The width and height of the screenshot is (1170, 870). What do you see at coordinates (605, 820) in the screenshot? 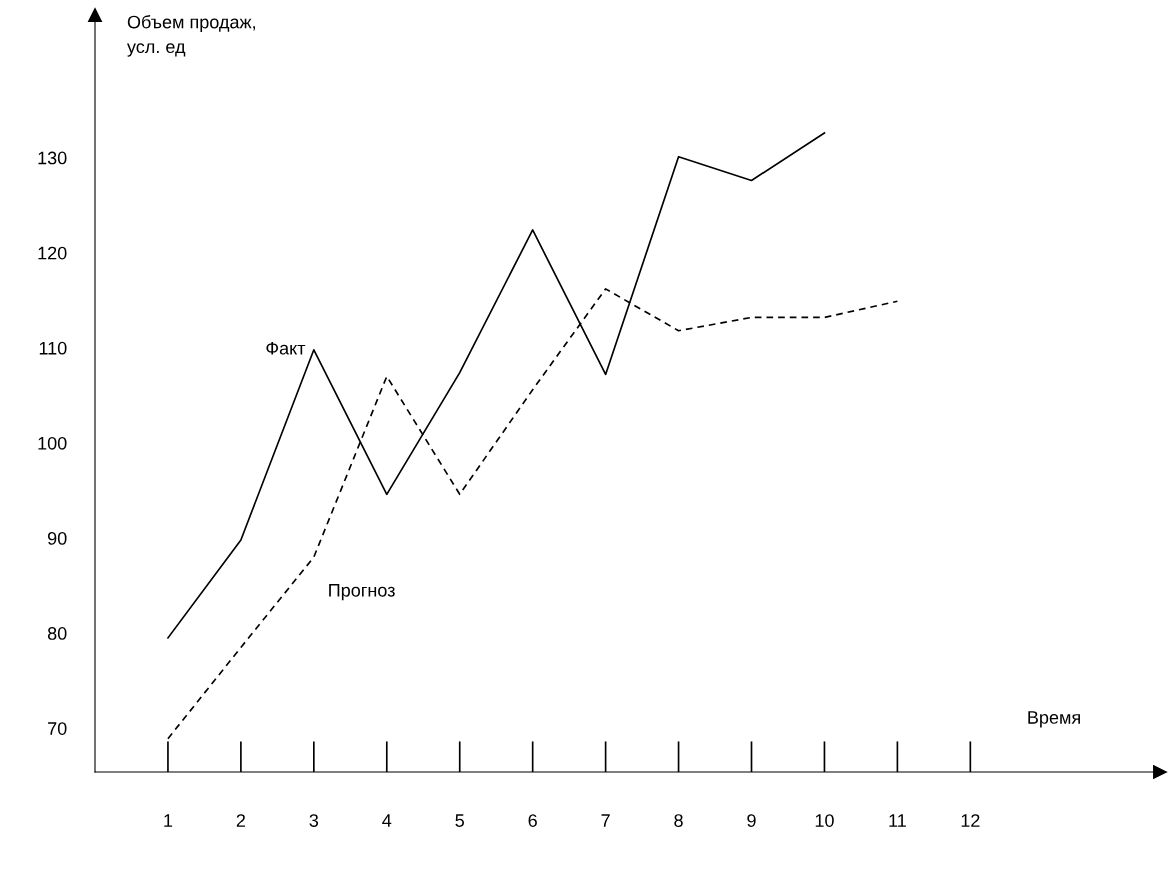
I see `x-tick-label: 7` at bounding box center [605, 820].